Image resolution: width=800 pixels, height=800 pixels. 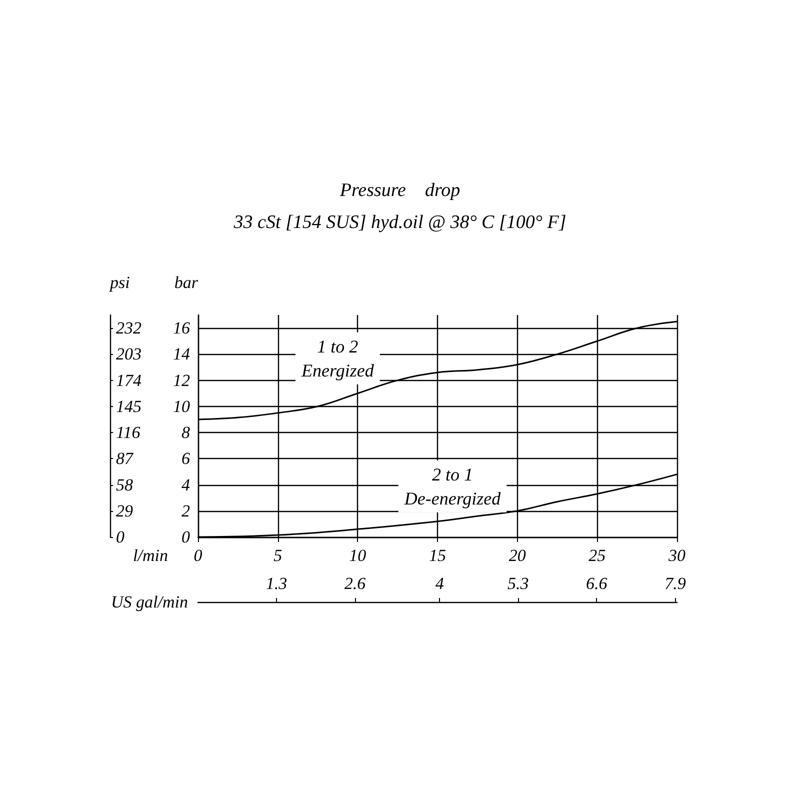 What do you see at coordinates (358, 555) in the screenshot?
I see `x-tick-label: 10` at bounding box center [358, 555].